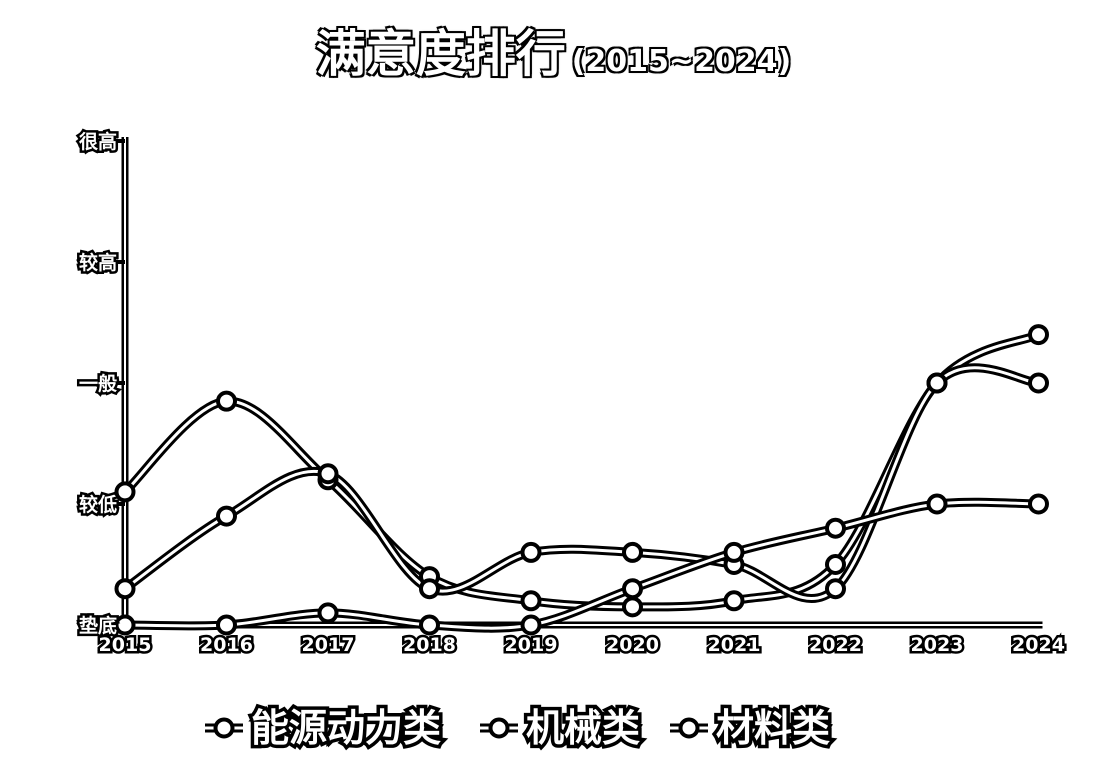  What do you see at coordinates (98, 625) in the screenshot?
I see `y-tick-label: 垫底` at bounding box center [98, 625].